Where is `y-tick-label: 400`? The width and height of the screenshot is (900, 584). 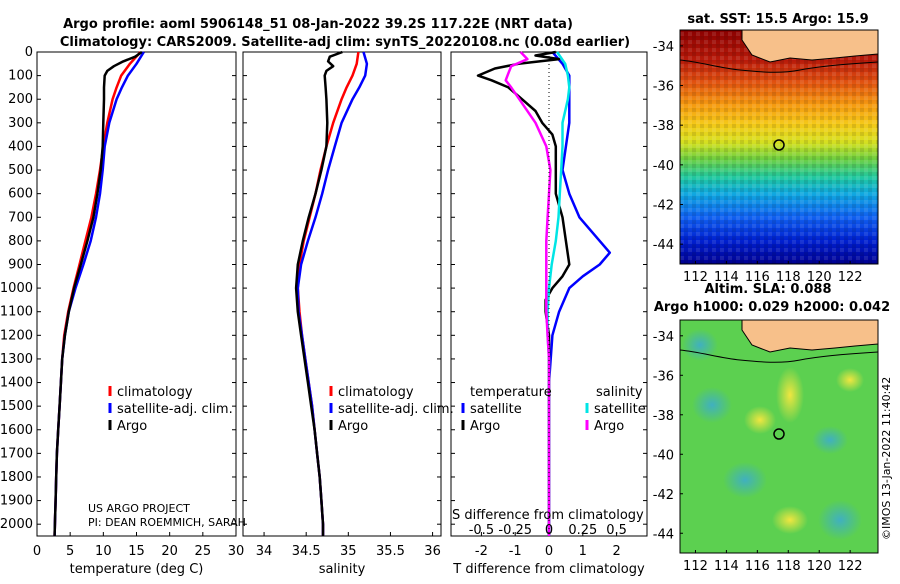
y-tick-label: 400 is located at coordinates (20, 146).